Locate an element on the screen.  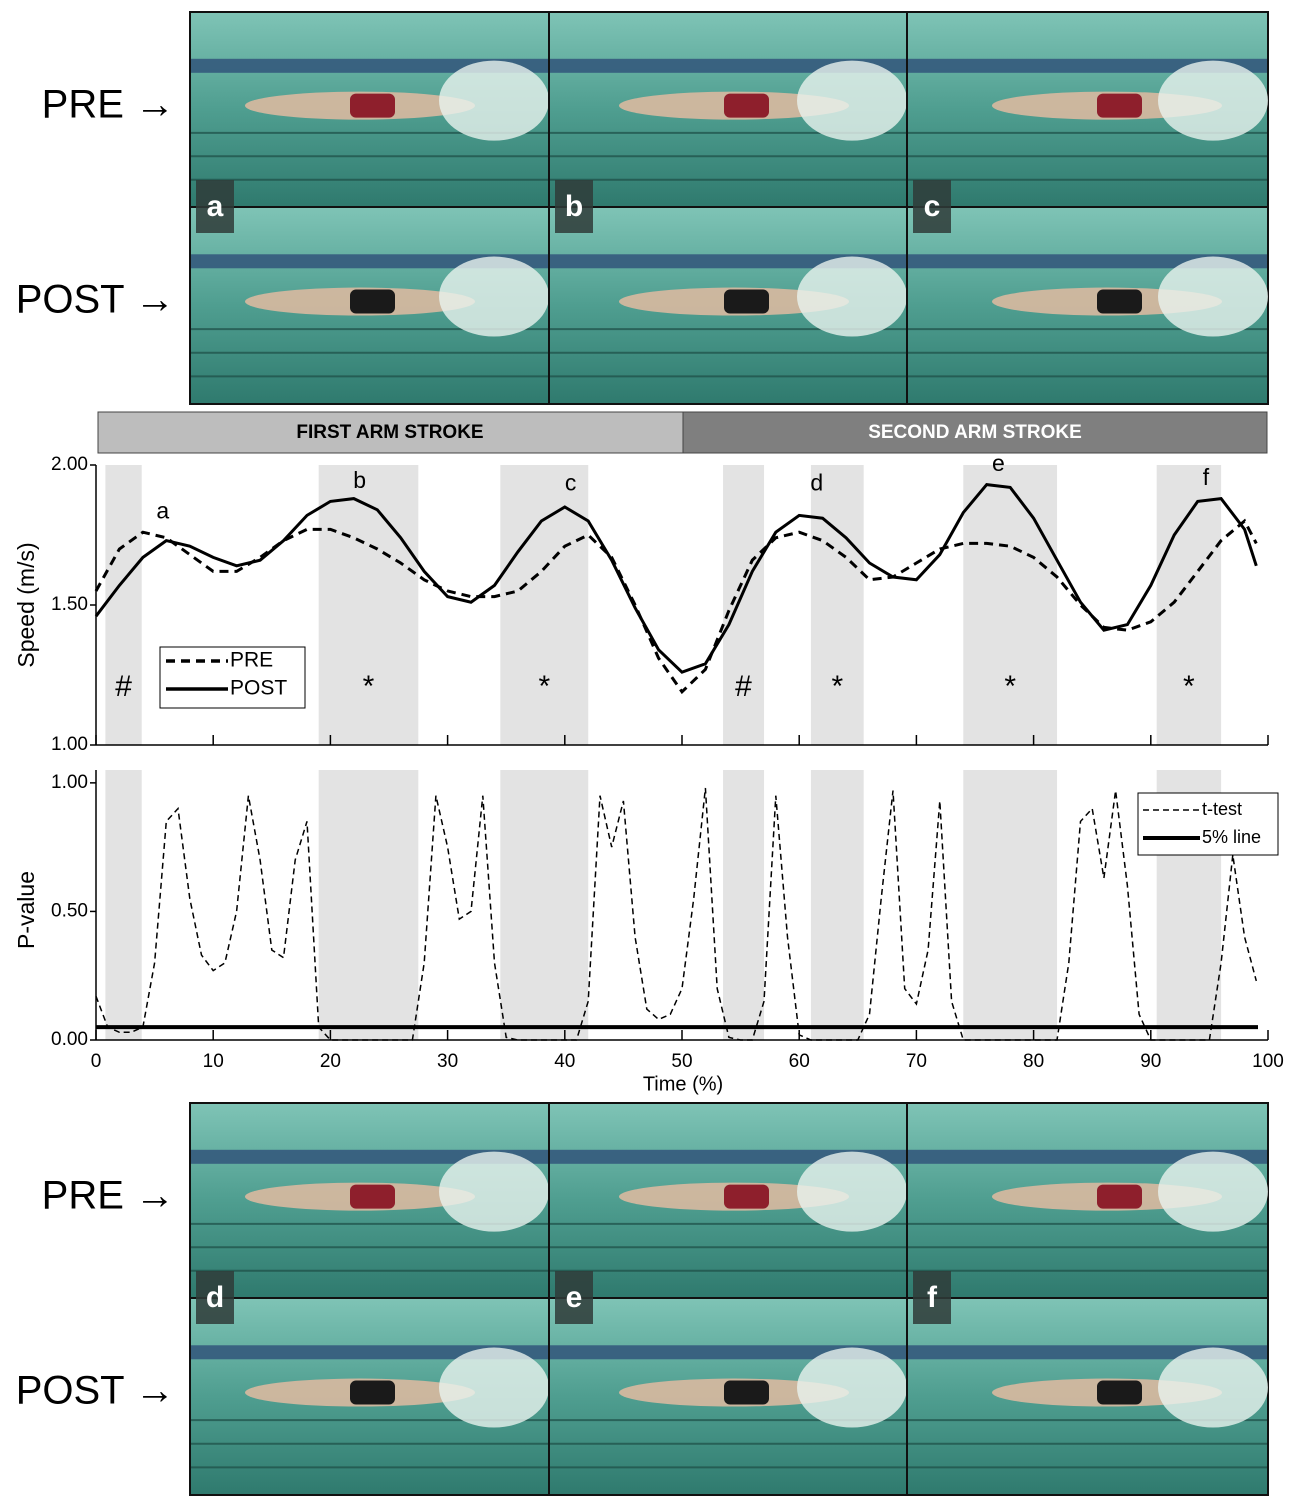
peak-label: c is located at coordinates (571, 483).